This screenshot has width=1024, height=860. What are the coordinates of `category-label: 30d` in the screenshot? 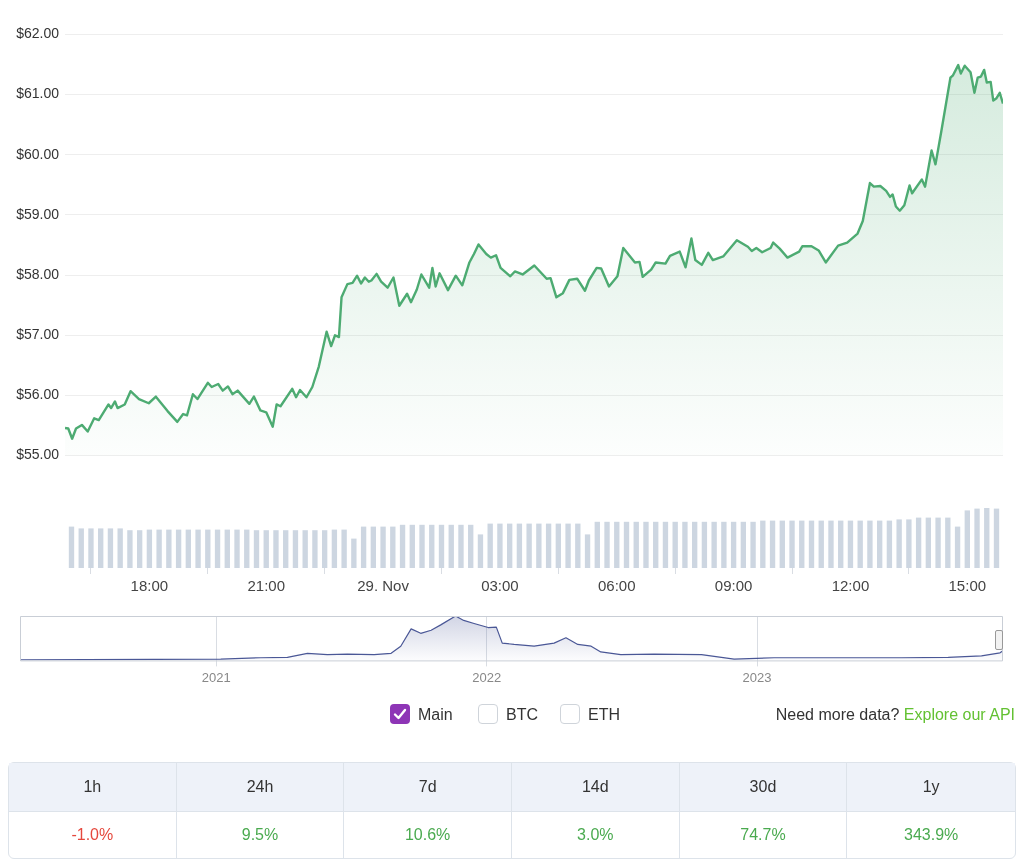 It's located at (763, 787).